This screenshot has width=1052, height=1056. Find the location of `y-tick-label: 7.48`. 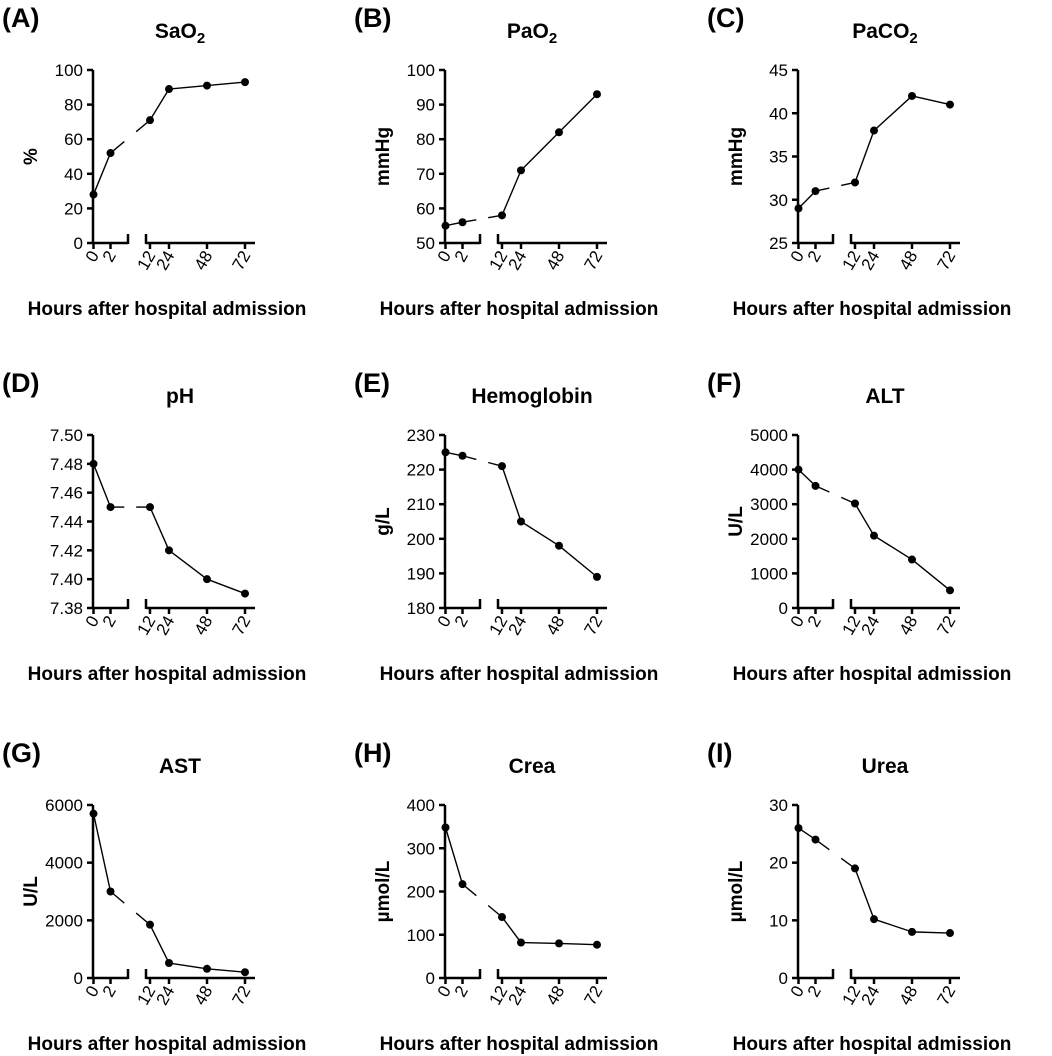

y-tick-label: 7.48 is located at coordinates (66, 464).